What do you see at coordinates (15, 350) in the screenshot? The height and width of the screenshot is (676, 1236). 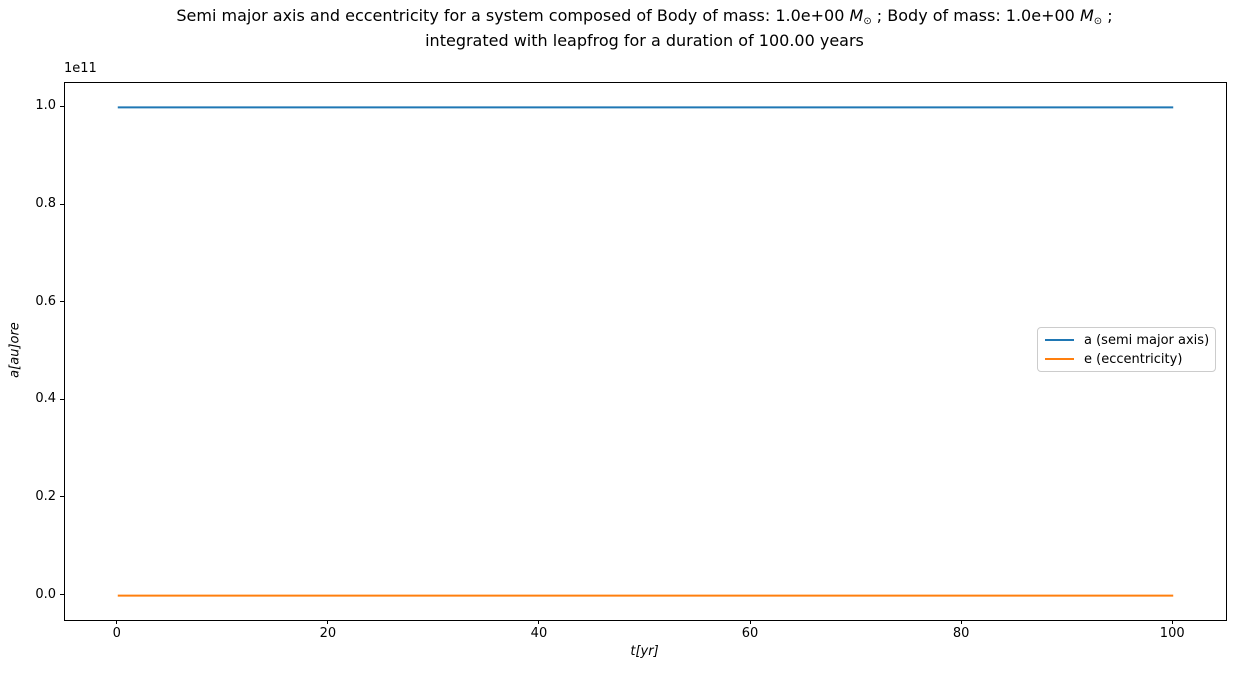 I see `y-axis-label: a[au]ore` at bounding box center [15, 350].